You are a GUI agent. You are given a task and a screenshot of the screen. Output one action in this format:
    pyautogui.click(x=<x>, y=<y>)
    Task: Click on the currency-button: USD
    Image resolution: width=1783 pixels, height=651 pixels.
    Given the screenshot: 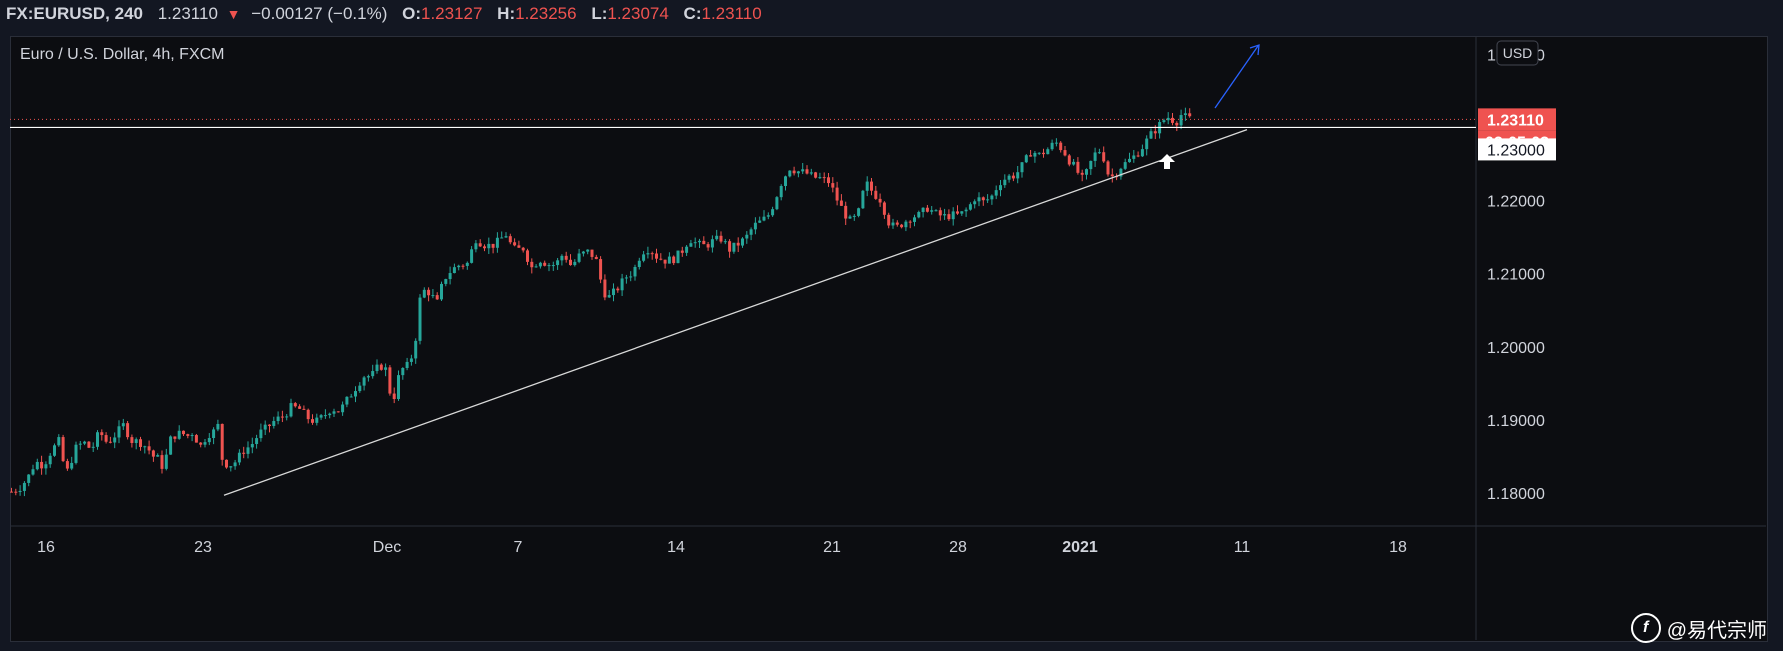 What is the action you would take?
    pyautogui.click(x=1517, y=53)
    